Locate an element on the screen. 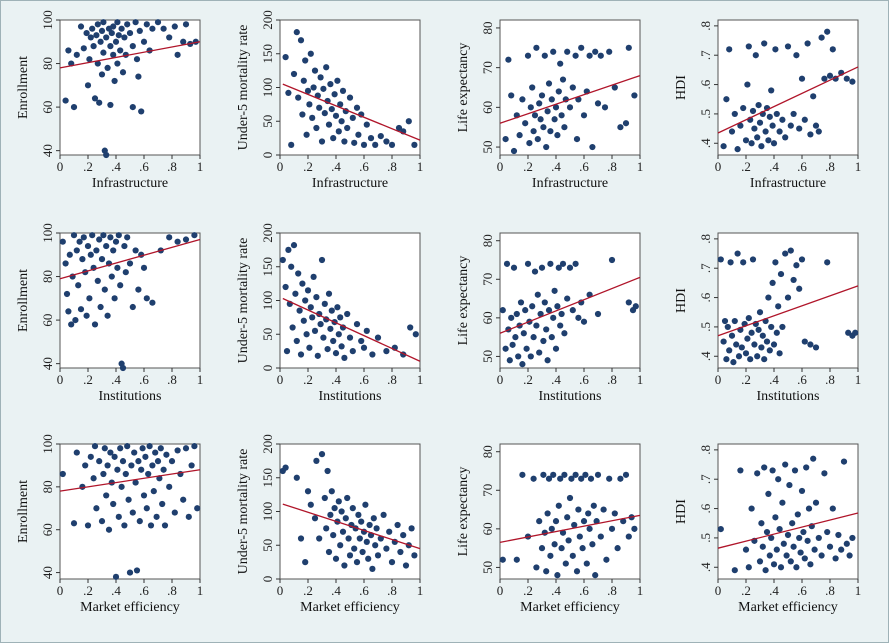 The width and height of the screenshot is (889, 643). y-axis-title: Life expectancy is located at coordinates (463, 88).